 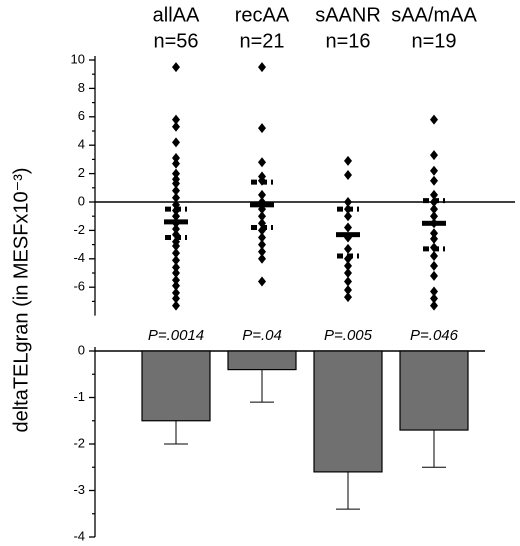 I want to click on y-tick-label: 6, so click(x=81, y=115).